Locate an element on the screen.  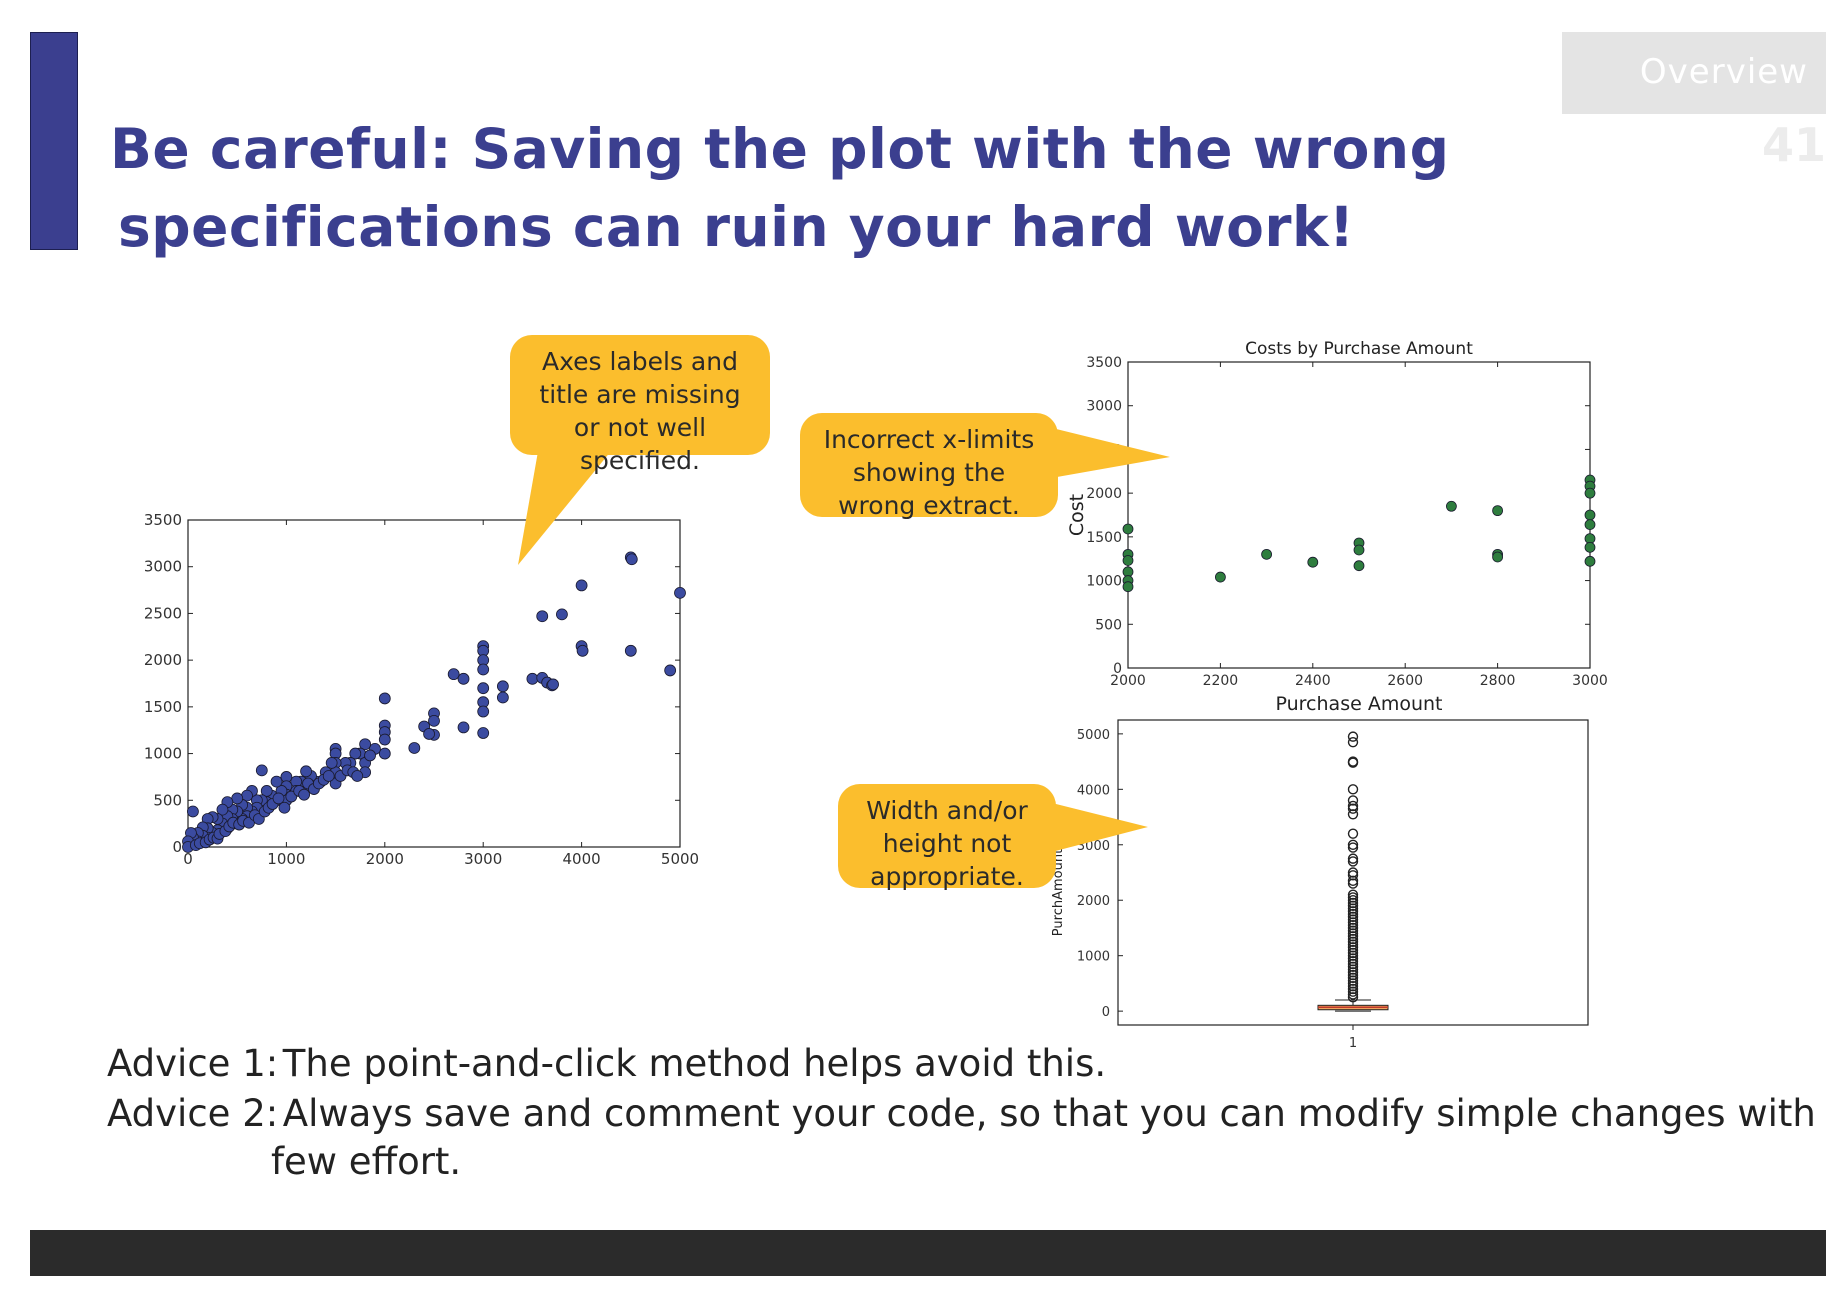
y-tick-label: 4000 is located at coordinates (1093, 790).